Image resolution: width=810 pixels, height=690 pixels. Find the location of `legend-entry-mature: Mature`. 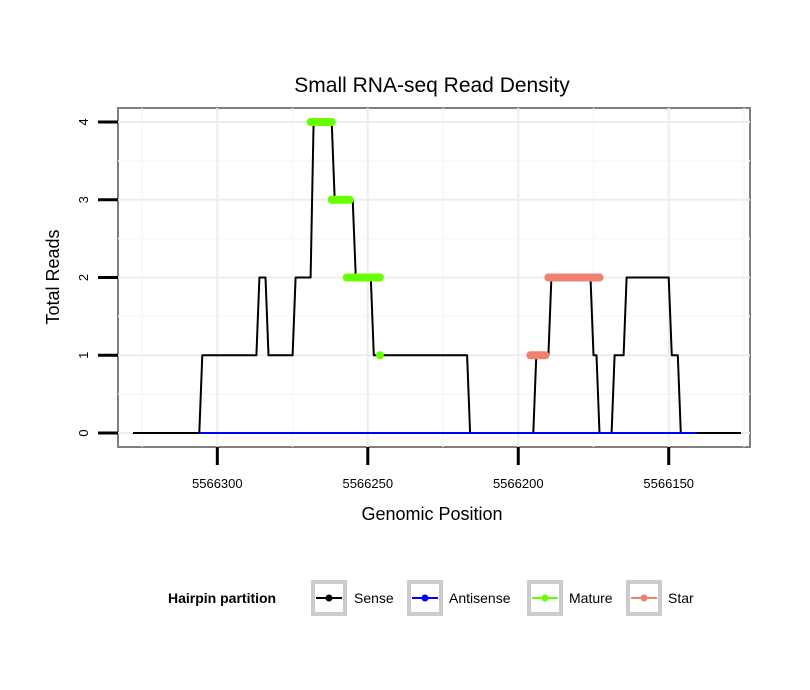

legend-entry-mature: Mature is located at coordinates (570, 598).